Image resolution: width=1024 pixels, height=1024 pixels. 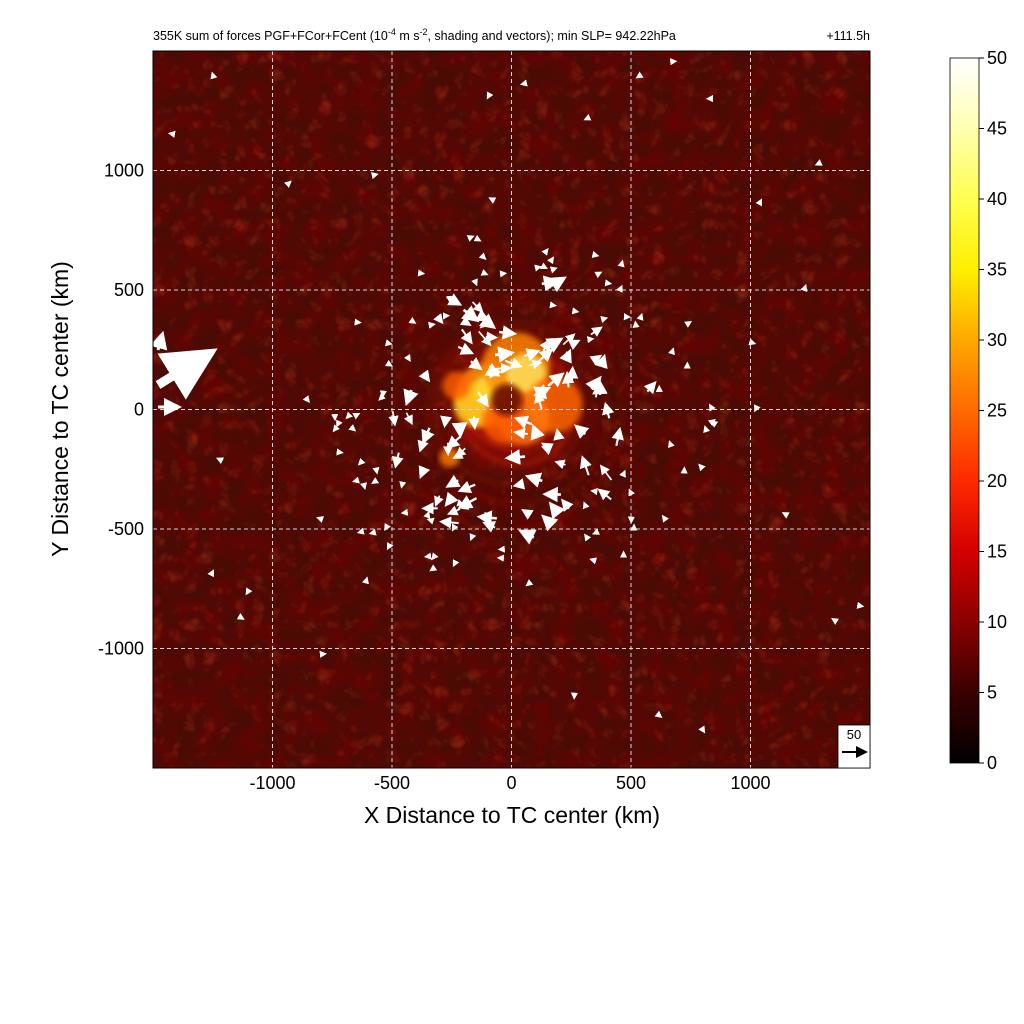 What do you see at coordinates (854, 734) in the screenshot?
I see `reference-vector-label: 50` at bounding box center [854, 734].